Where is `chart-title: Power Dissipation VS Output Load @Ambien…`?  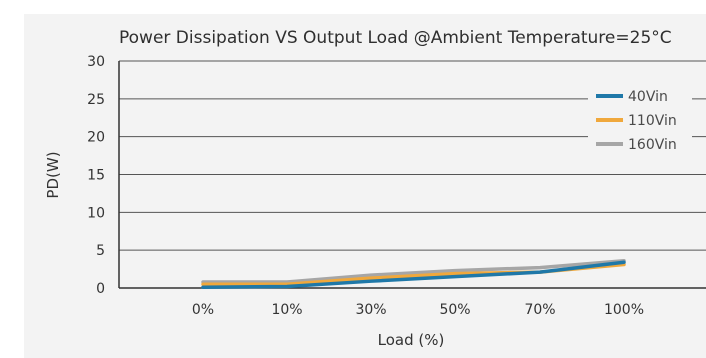 chart-title: Power Dissipation VS Output Load @Ambien… is located at coordinates (395, 38).